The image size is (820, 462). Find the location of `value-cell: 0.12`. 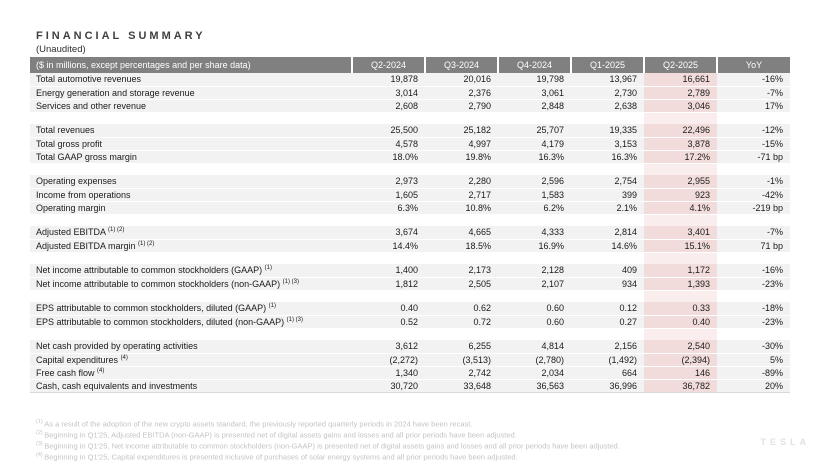

value-cell: 0.12 is located at coordinates (607, 309).